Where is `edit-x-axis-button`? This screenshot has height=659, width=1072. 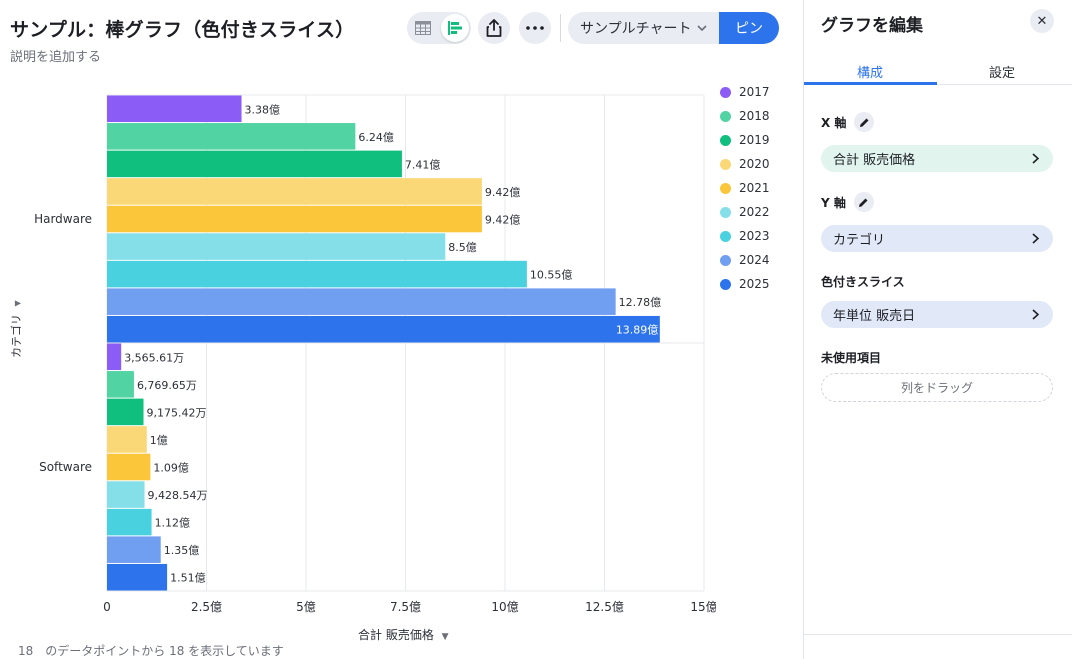
edit-x-axis-button is located at coordinates (864, 122).